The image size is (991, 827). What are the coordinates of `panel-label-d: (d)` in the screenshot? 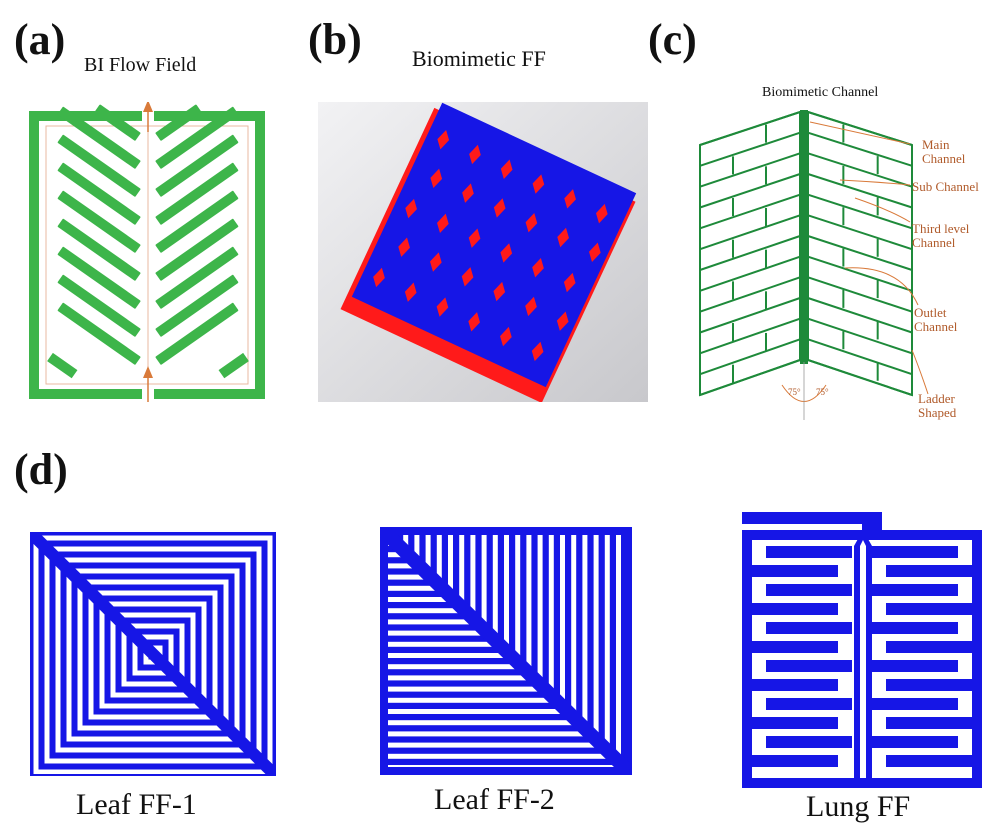 It's located at (41, 469).